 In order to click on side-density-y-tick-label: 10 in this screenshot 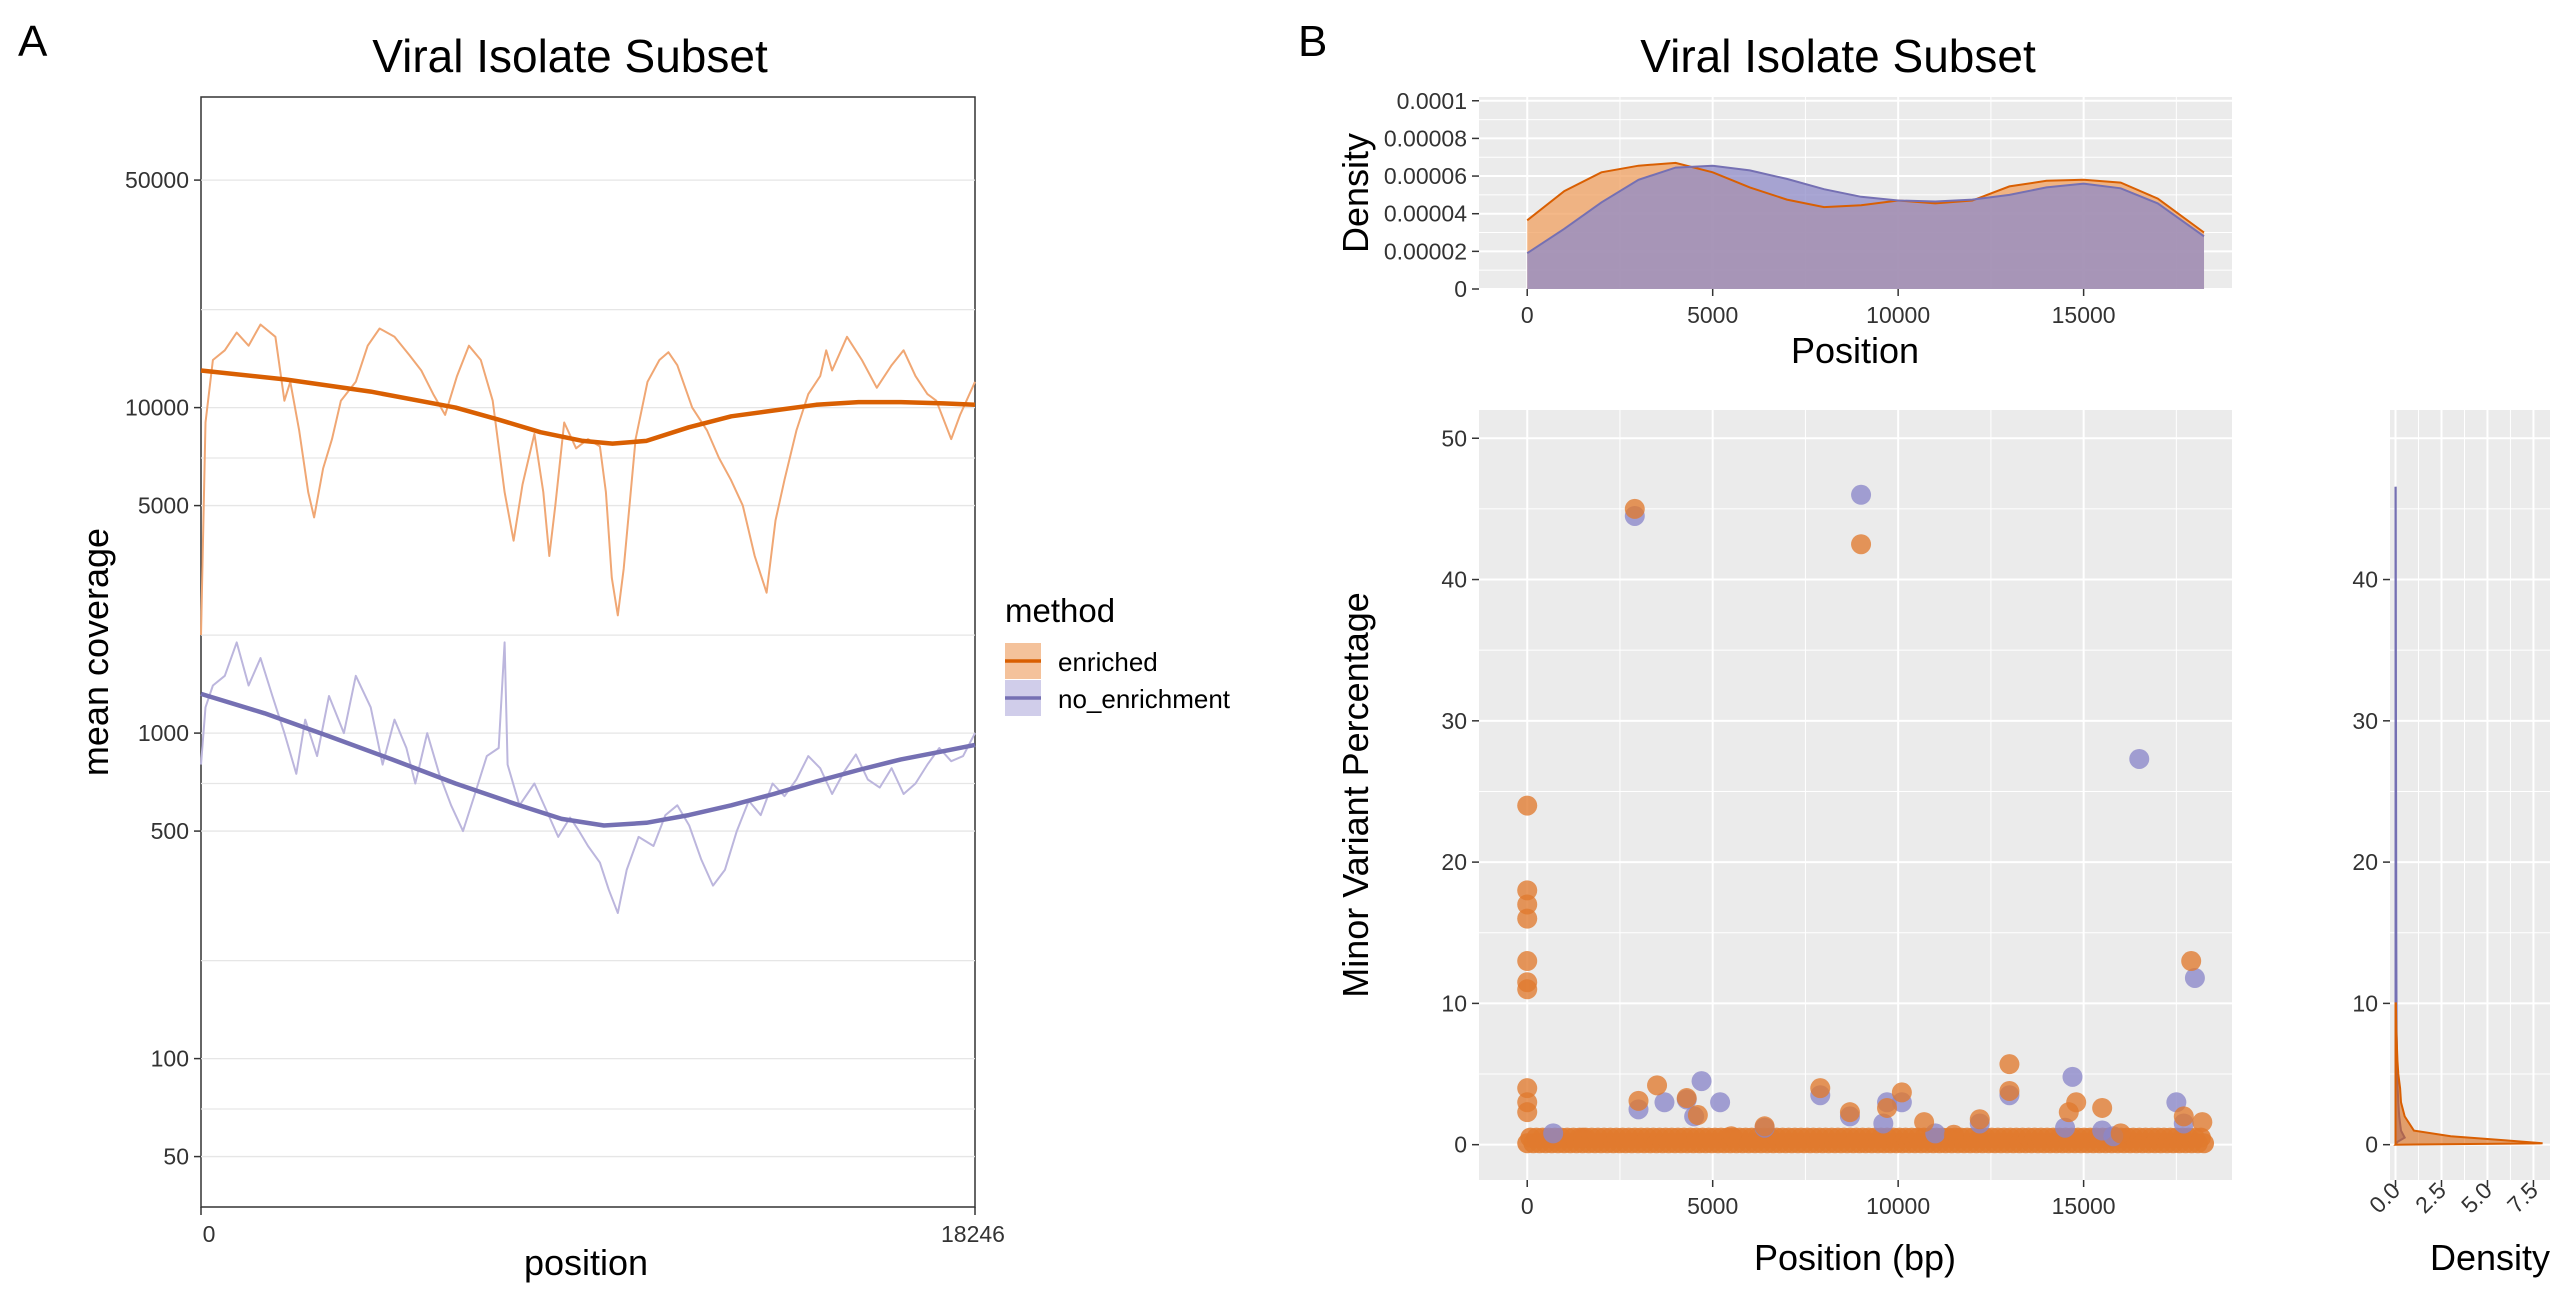, I will do `click(2365, 1003)`.